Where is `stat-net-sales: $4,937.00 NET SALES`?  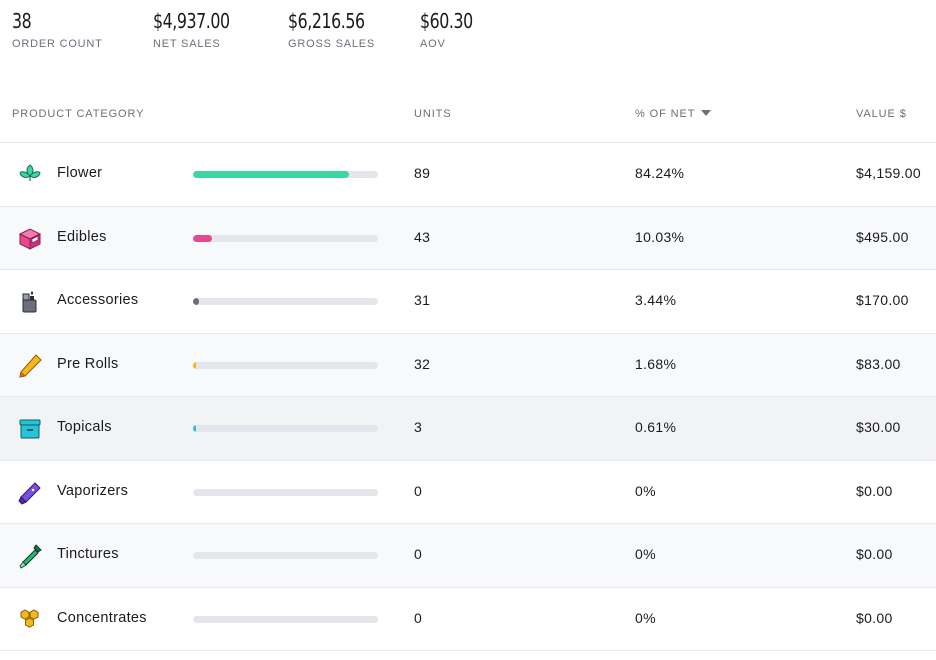
stat-net-sales: $4,937.00 NET SALES is located at coordinates (196, 29).